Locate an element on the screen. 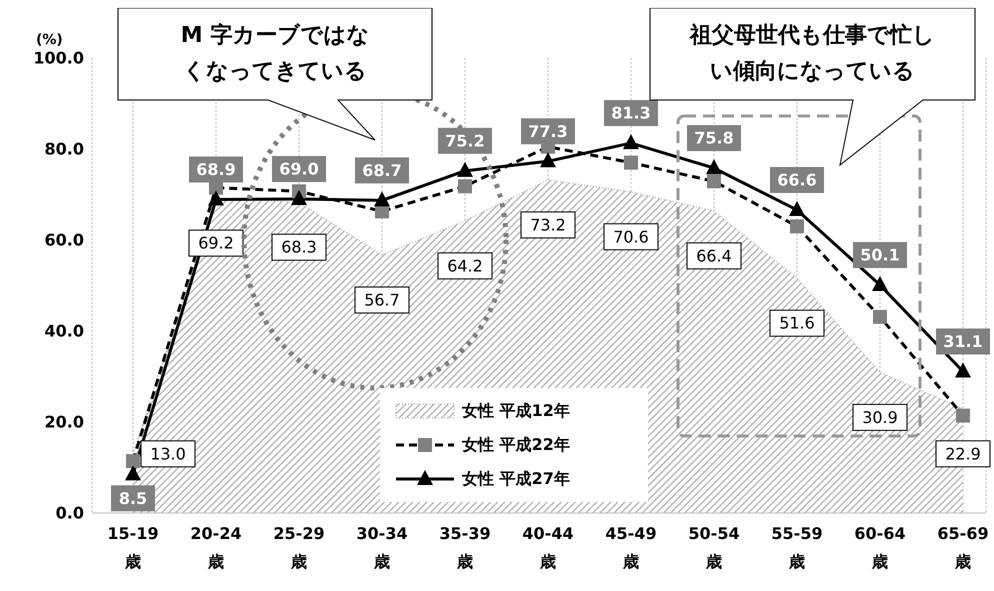 The image size is (994, 591). data-label: 69.2 is located at coordinates (216, 243).